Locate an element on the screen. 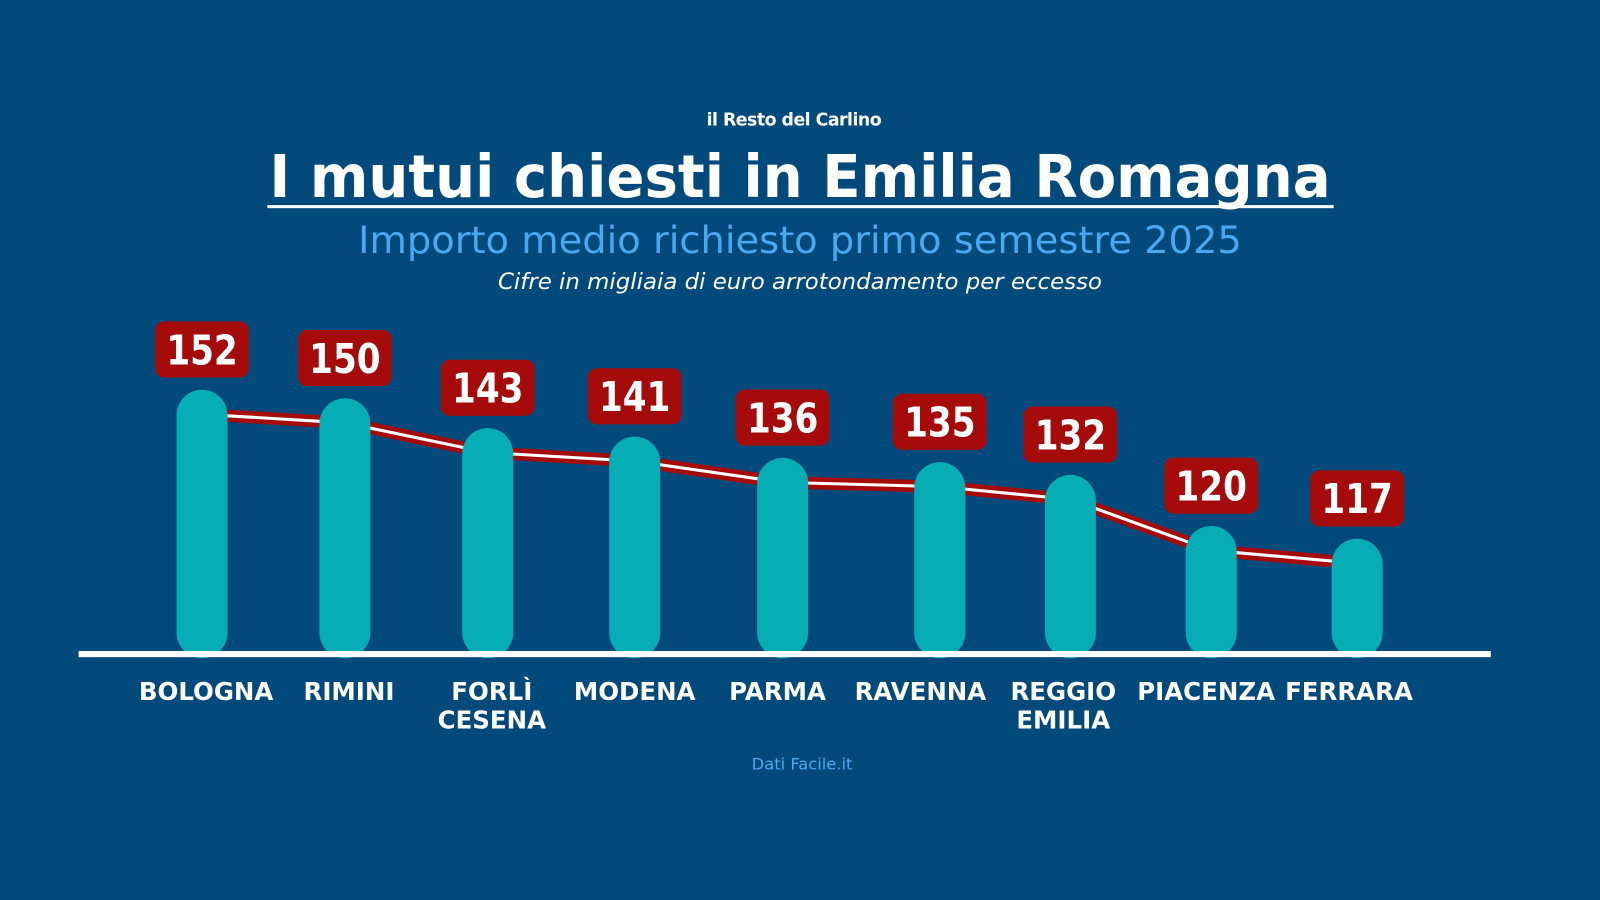 The image size is (1600, 900). category-label-line: PIACENZA is located at coordinates (1206, 691).